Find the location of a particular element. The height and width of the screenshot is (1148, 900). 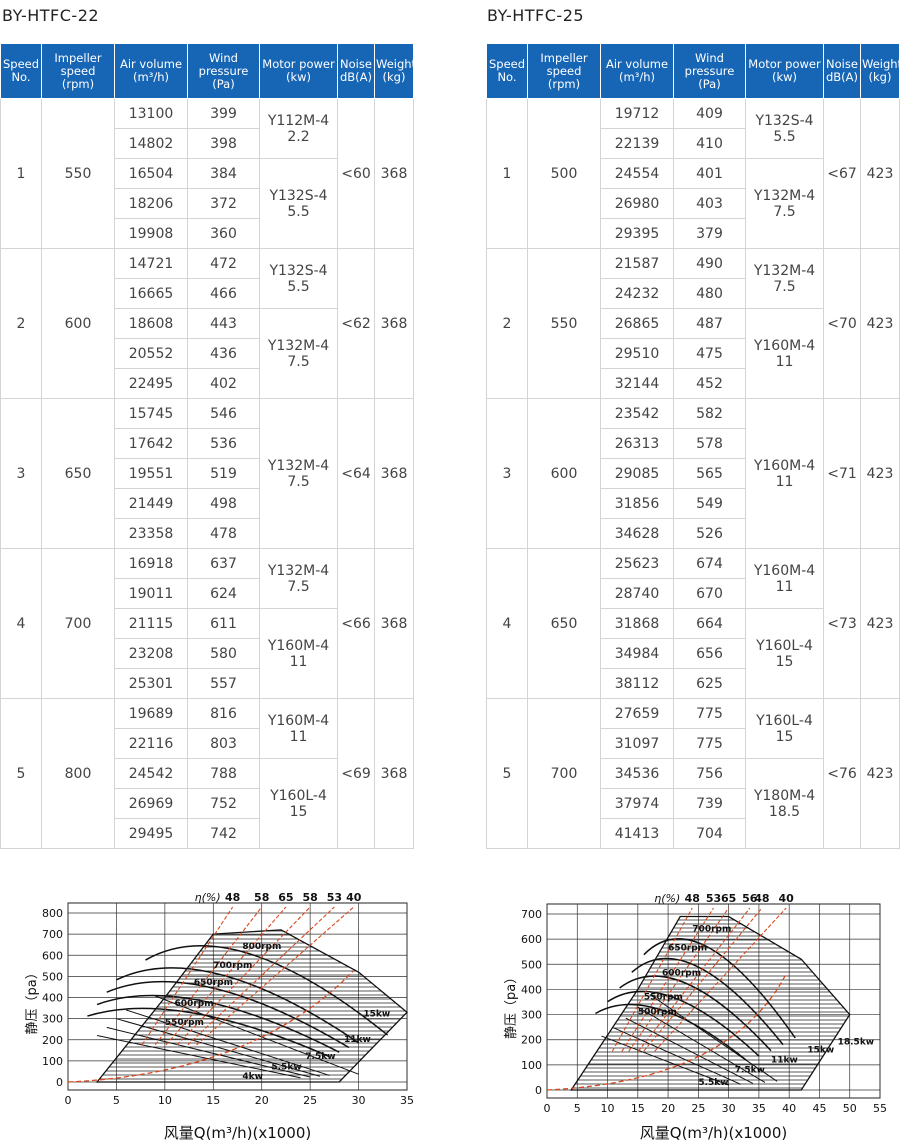

air-volume: 22495 is located at coordinates (151, 383).